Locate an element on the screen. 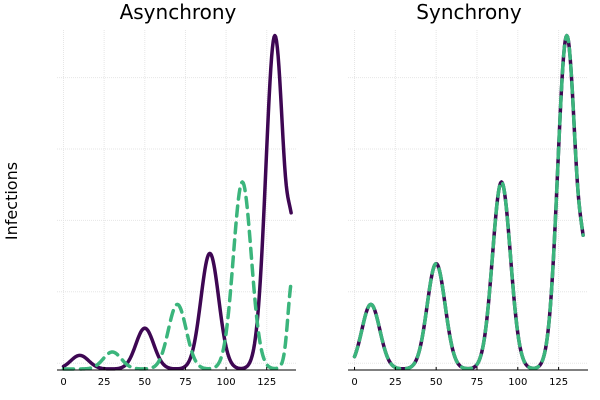 This screenshot has width=600, height=400. panel-title: Asynchrony is located at coordinates (178, 12).